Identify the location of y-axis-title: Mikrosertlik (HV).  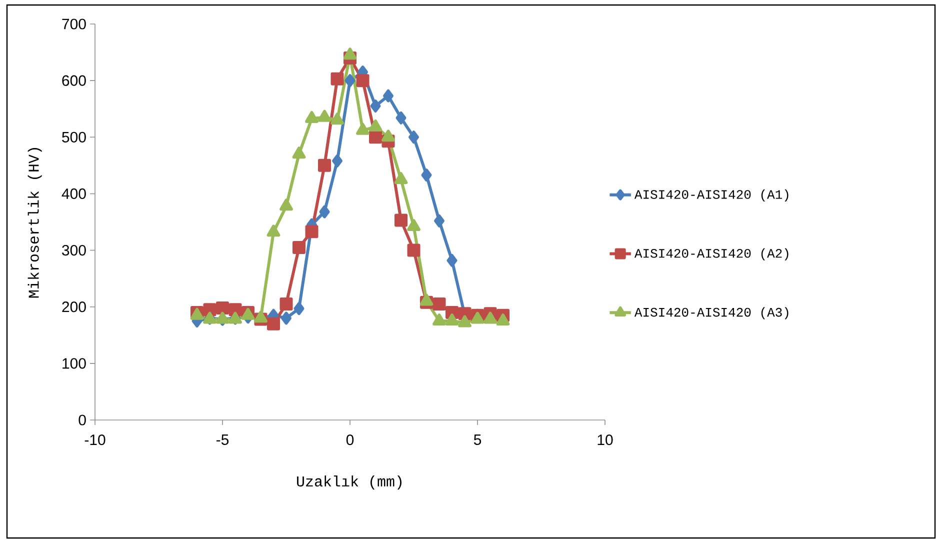
(35, 223).